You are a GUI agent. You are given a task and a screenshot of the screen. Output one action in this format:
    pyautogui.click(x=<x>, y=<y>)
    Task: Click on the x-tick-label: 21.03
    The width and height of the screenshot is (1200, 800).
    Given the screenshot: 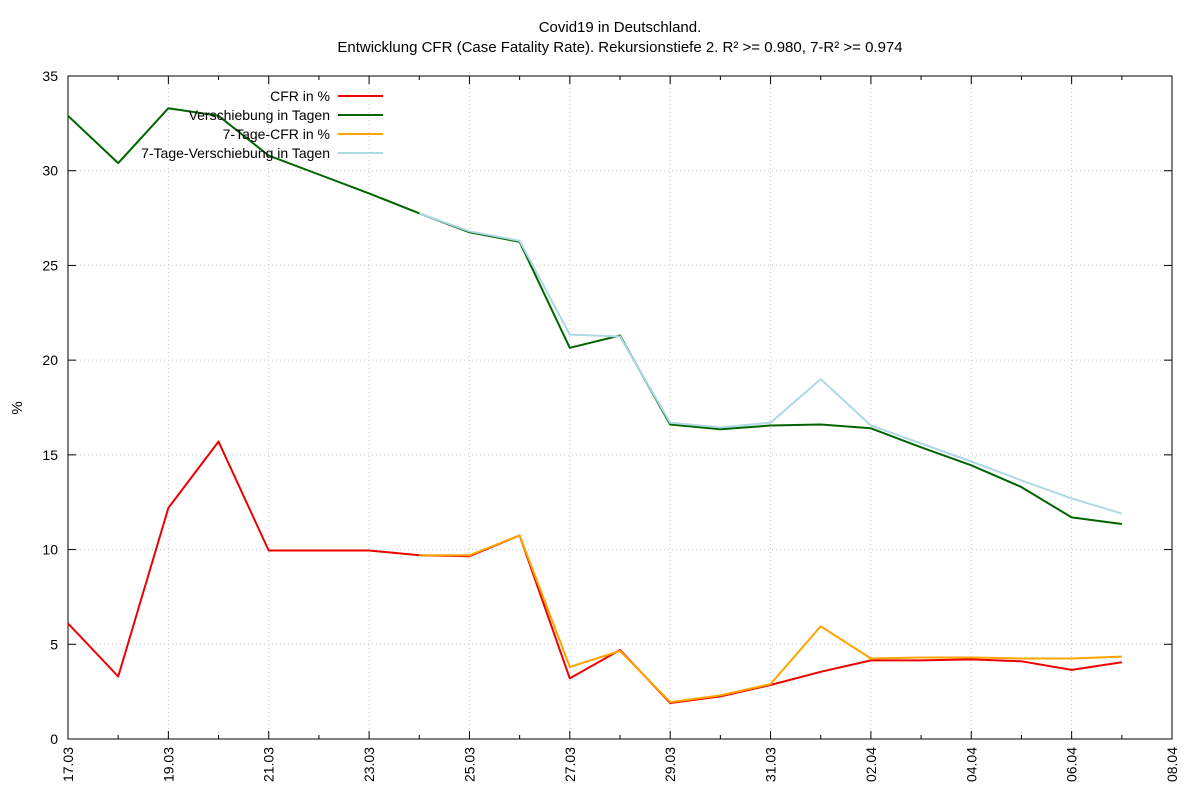 What is the action you would take?
    pyautogui.click(x=269, y=764)
    